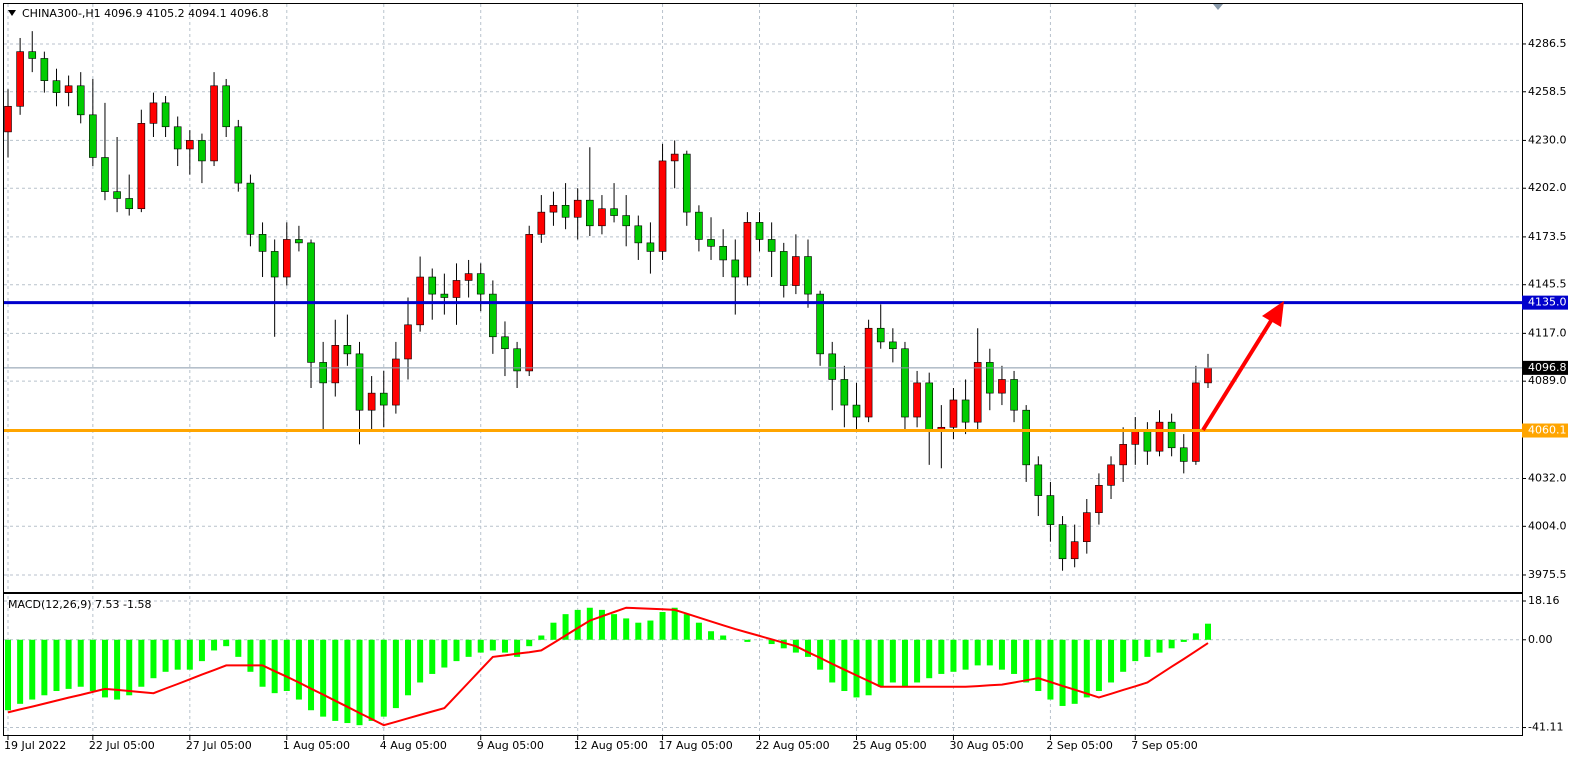  I want to click on x-tick-label: 12 Aug 05:00, so click(611, 745).